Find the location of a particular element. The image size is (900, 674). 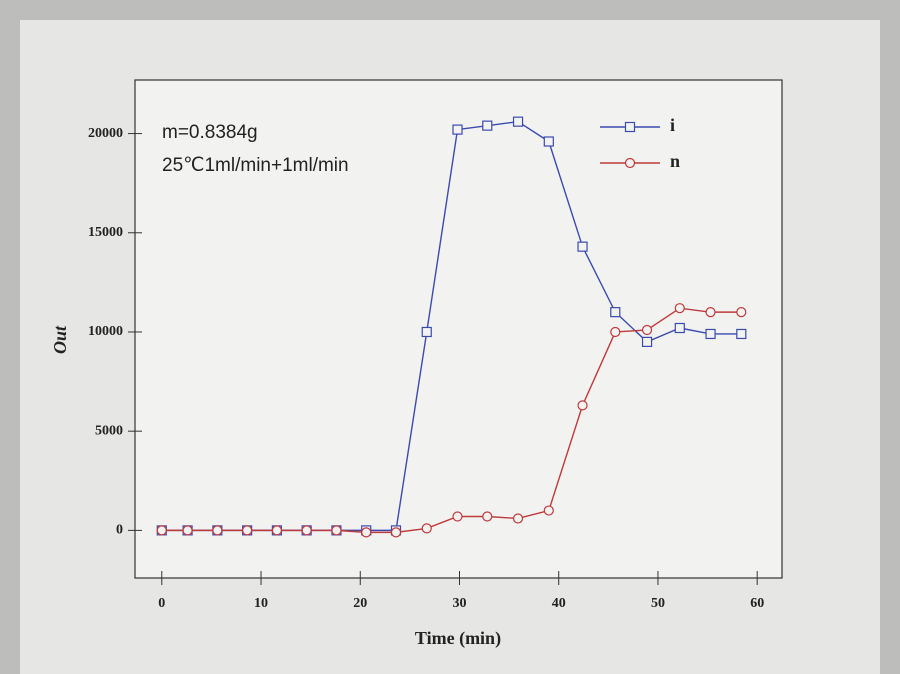

y-tick-label: 20000 is located at coordinates (105, 133).